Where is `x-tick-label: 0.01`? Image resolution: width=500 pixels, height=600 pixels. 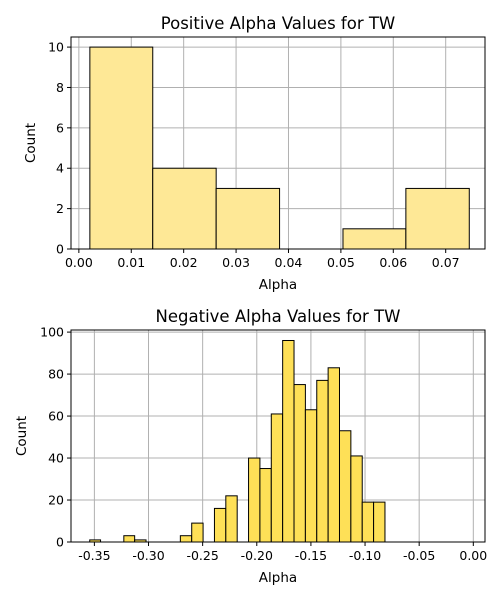 x-tick-label: 0.01 is located at coordinates (131, 262).